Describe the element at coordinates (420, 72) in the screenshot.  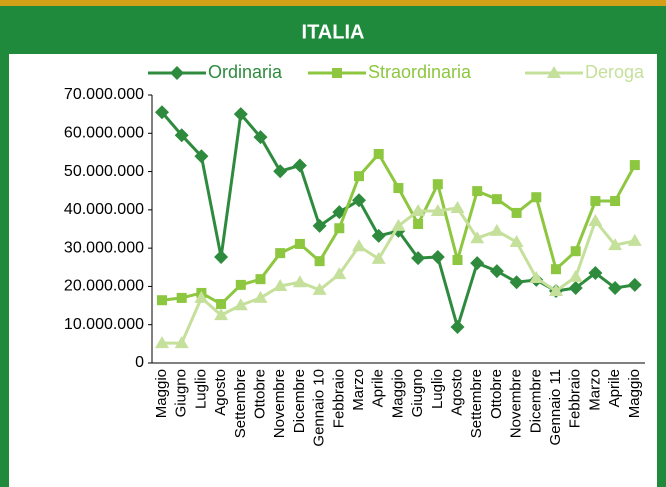
I see `legend-label: Straordinaria` at that location.